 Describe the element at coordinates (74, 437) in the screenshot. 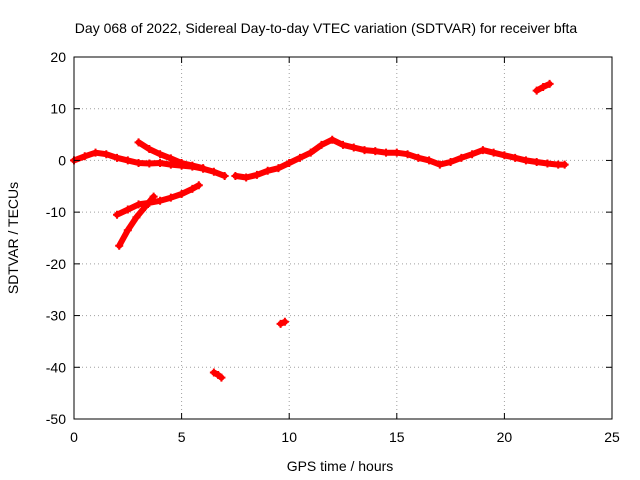

I see `x-tick-label: 0` at that location.